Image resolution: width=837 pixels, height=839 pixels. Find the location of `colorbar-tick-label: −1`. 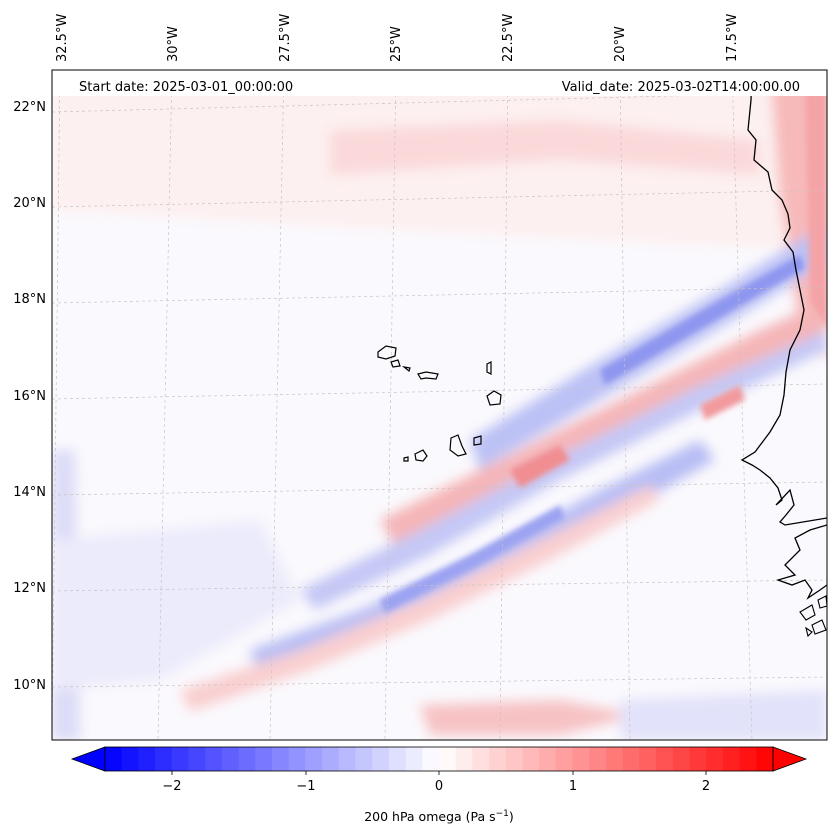

colorbar-tick-label: −1 is located at coordinates (305, 786).